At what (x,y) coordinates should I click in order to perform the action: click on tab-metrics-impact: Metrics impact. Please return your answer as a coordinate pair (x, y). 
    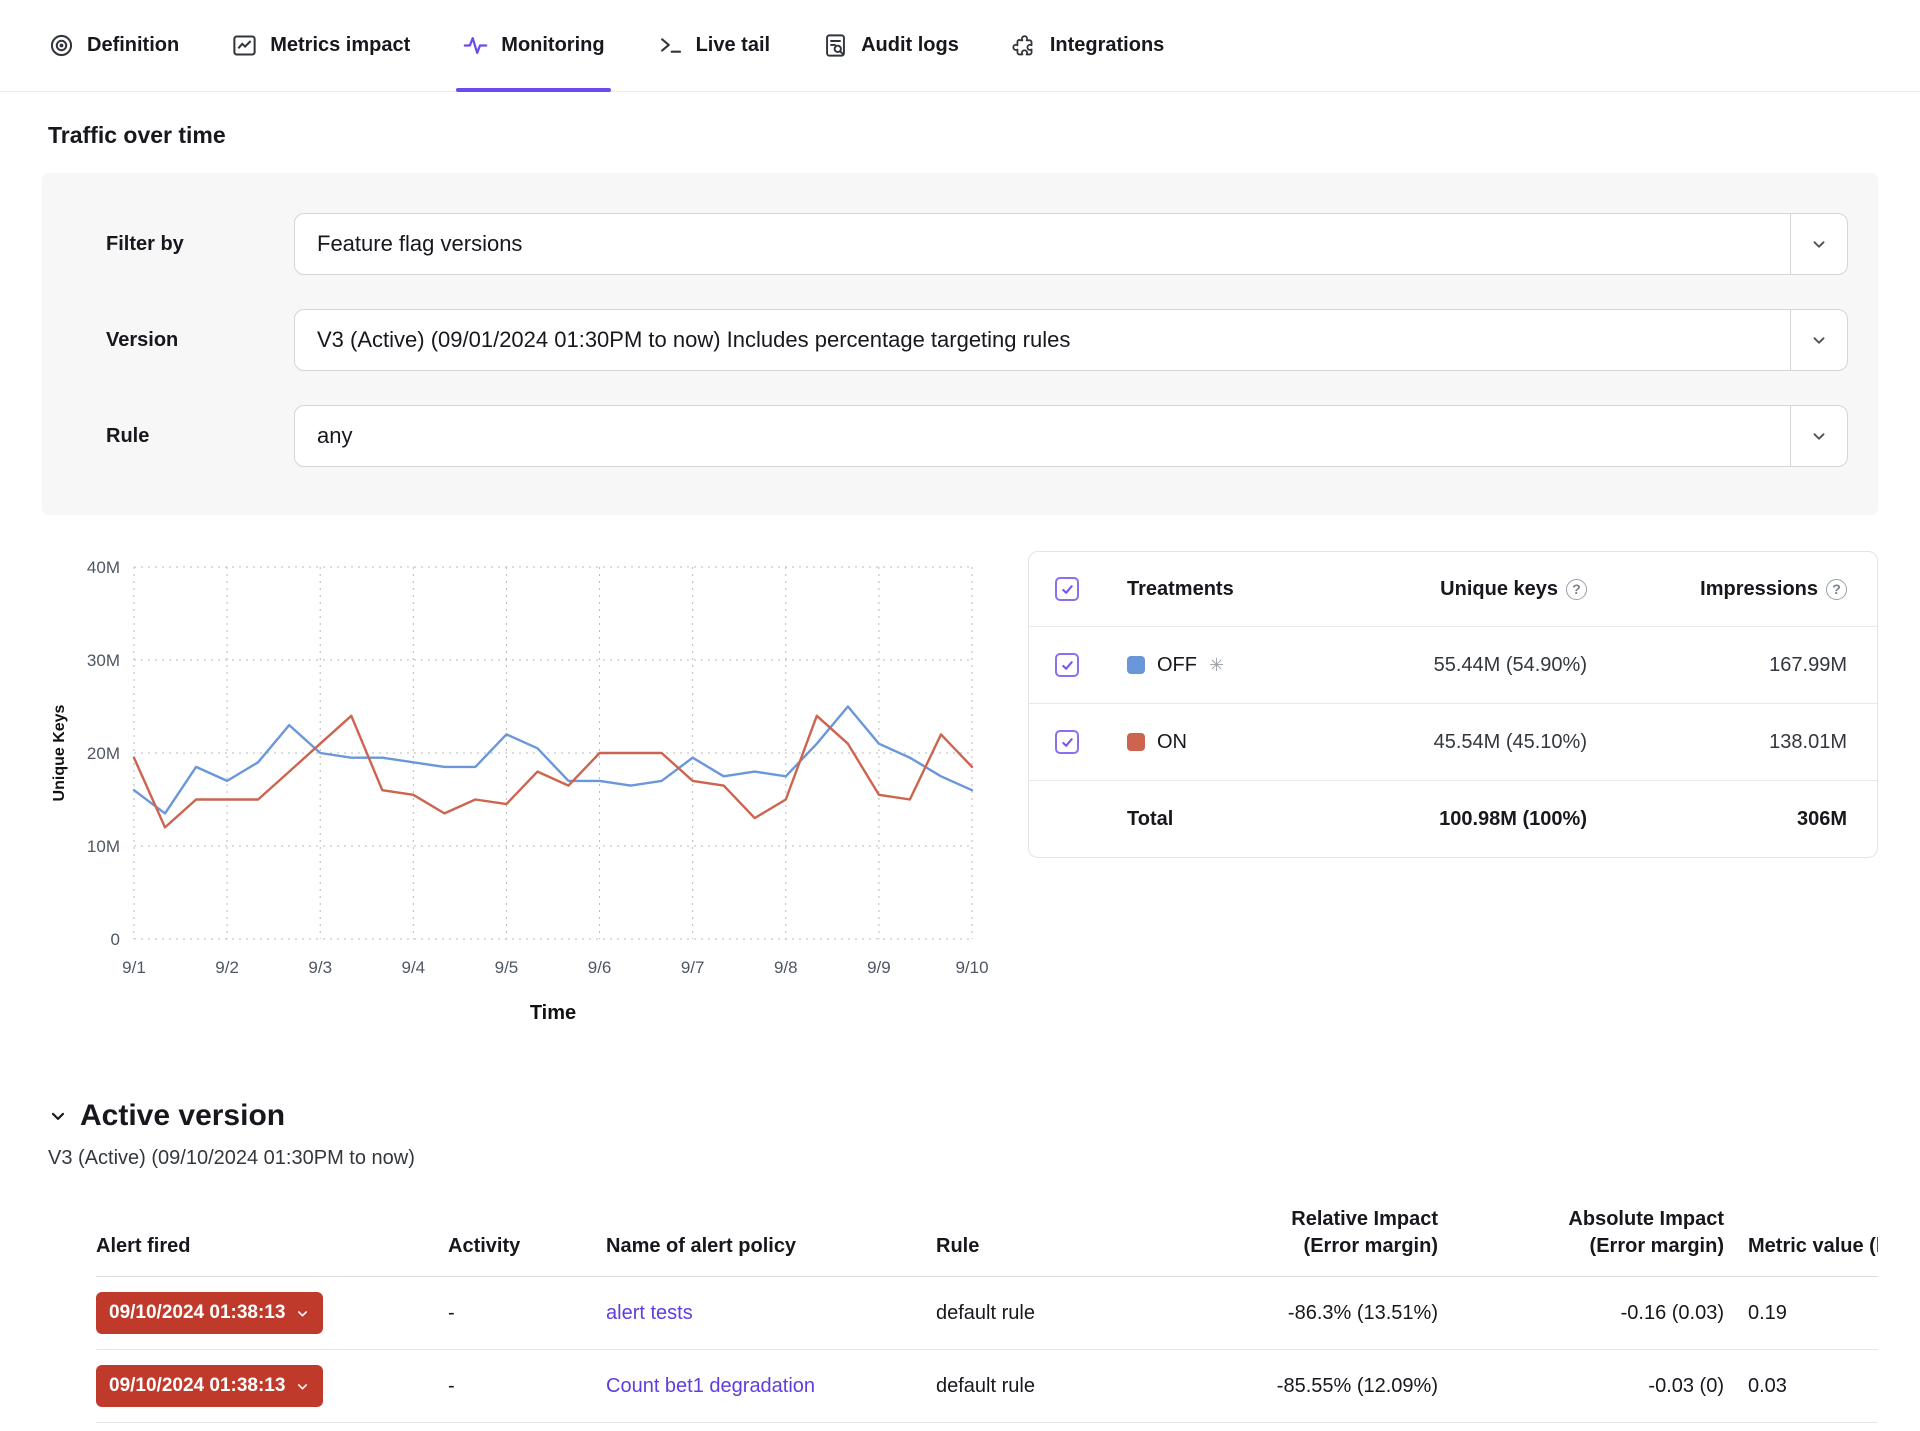
    Looking at the image, I should click on (320, 45).